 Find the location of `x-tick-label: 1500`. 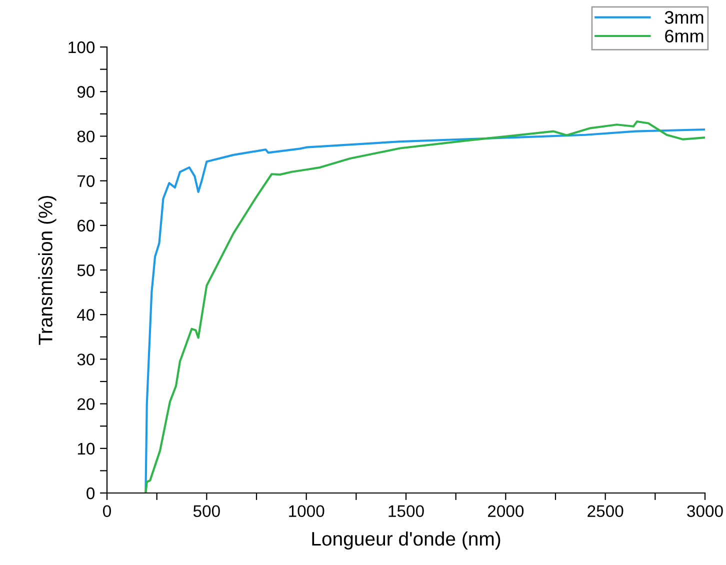

x-tick-label: 1500 is located at coordinates (406, 511).